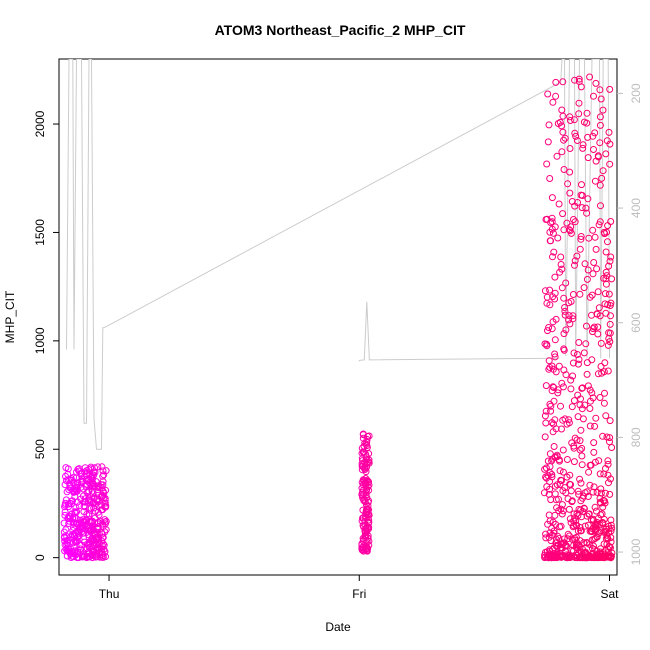 The width and height of the screenshot is (650, 650). Describe the element at coordinates (338, 627) in the screenshot. I see `x-axis-label: Date` at that location.